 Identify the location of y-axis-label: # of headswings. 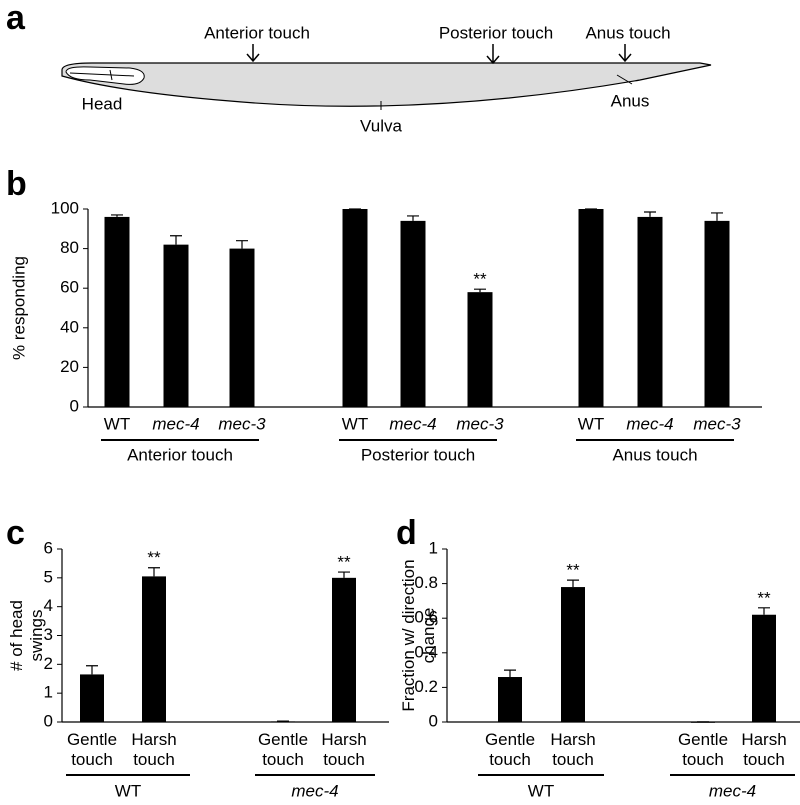
(26, 635).